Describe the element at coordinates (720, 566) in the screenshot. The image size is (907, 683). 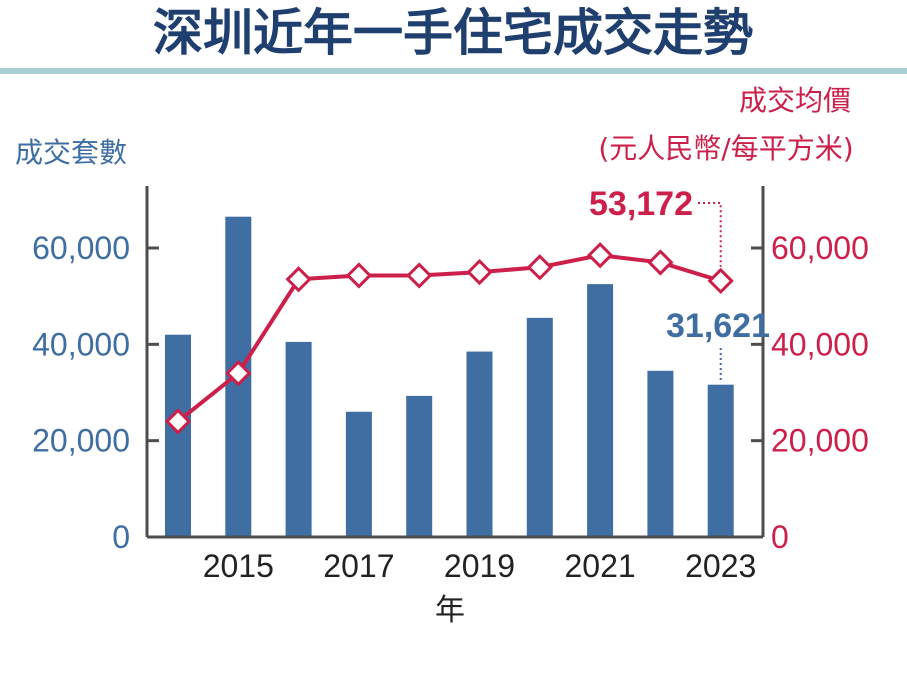
I see `x-tick-label: 2023` at that location.